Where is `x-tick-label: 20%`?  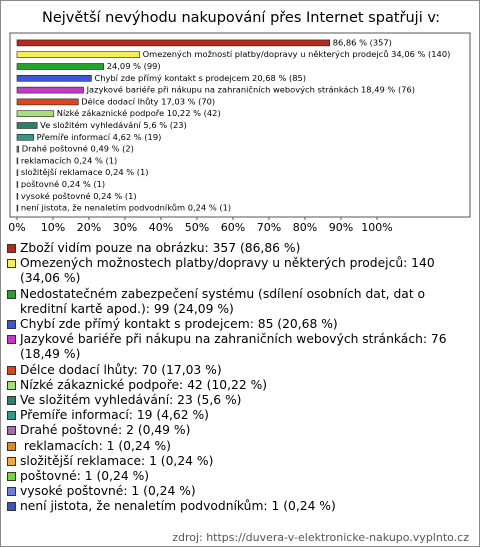 x-tick-label: 20% is located at coordinates (89, 227).